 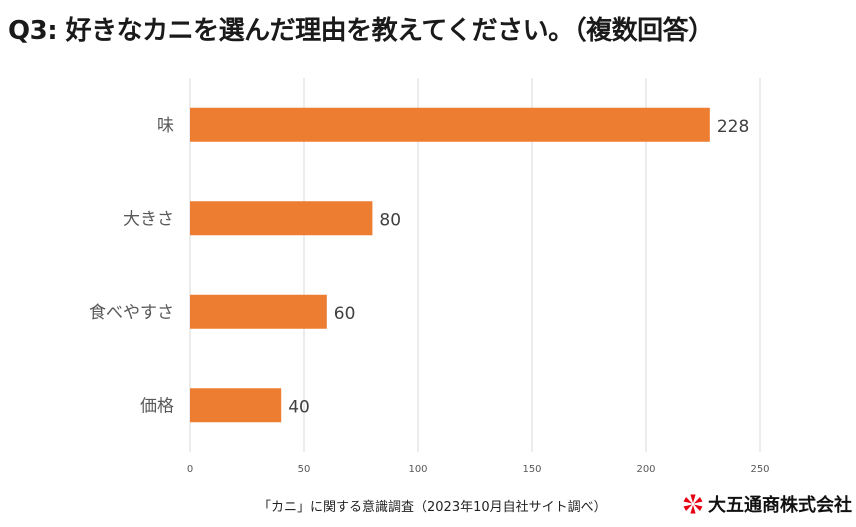 I want to click on chart-title: Q3: 好きなカニを選んだ理由を教えてください。（複数回答）, so click(x=361, y=31).